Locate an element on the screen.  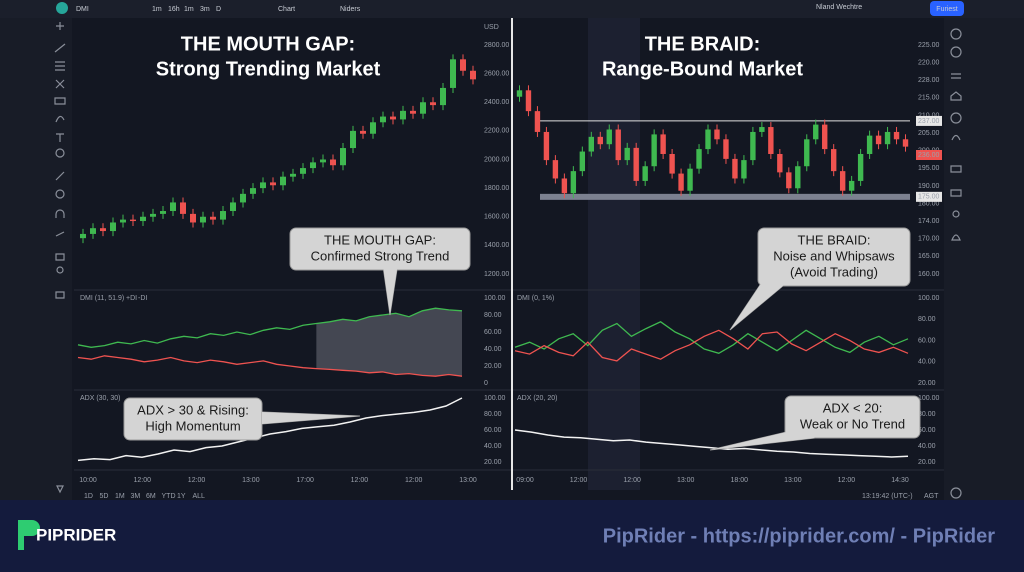
mouth-gap-fill is located at coordinates (389, 342).